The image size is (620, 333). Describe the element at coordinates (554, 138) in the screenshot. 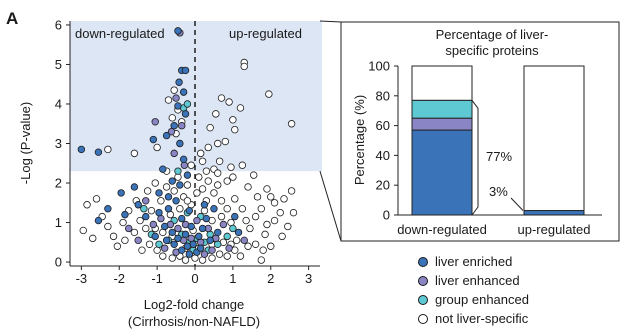

I see `bar-not-liver-specific-up-regulated` at that location.